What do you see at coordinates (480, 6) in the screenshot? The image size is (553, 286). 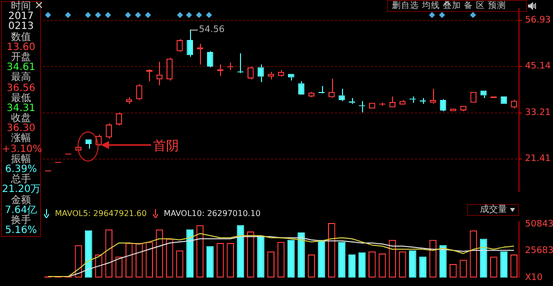 I see `annotation: 区` at bounding box center [480, 6].